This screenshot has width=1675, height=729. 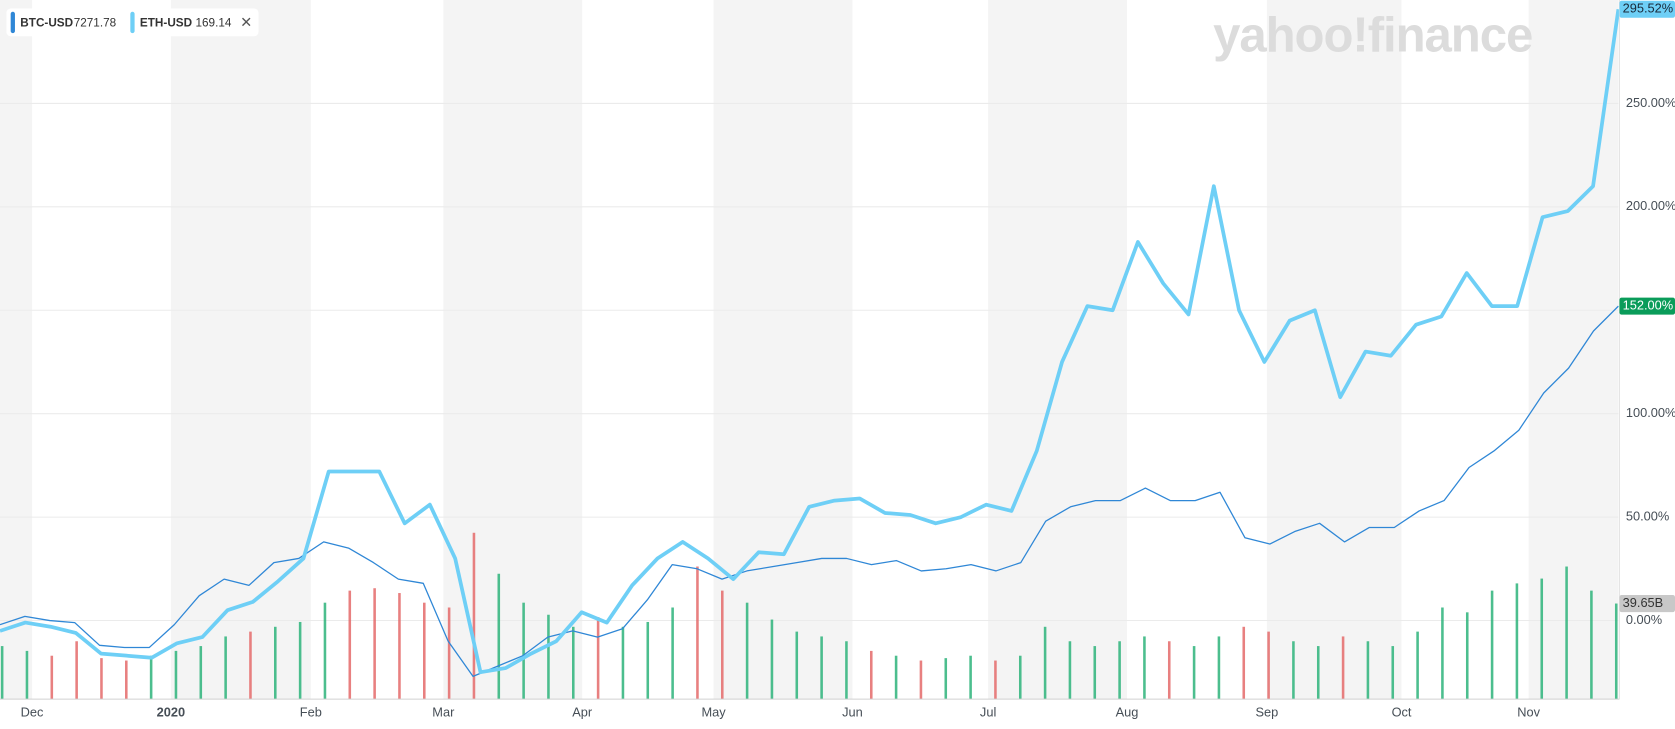 I want to click on y-tick-label: 50.00%, so click(x=1647, y=515).